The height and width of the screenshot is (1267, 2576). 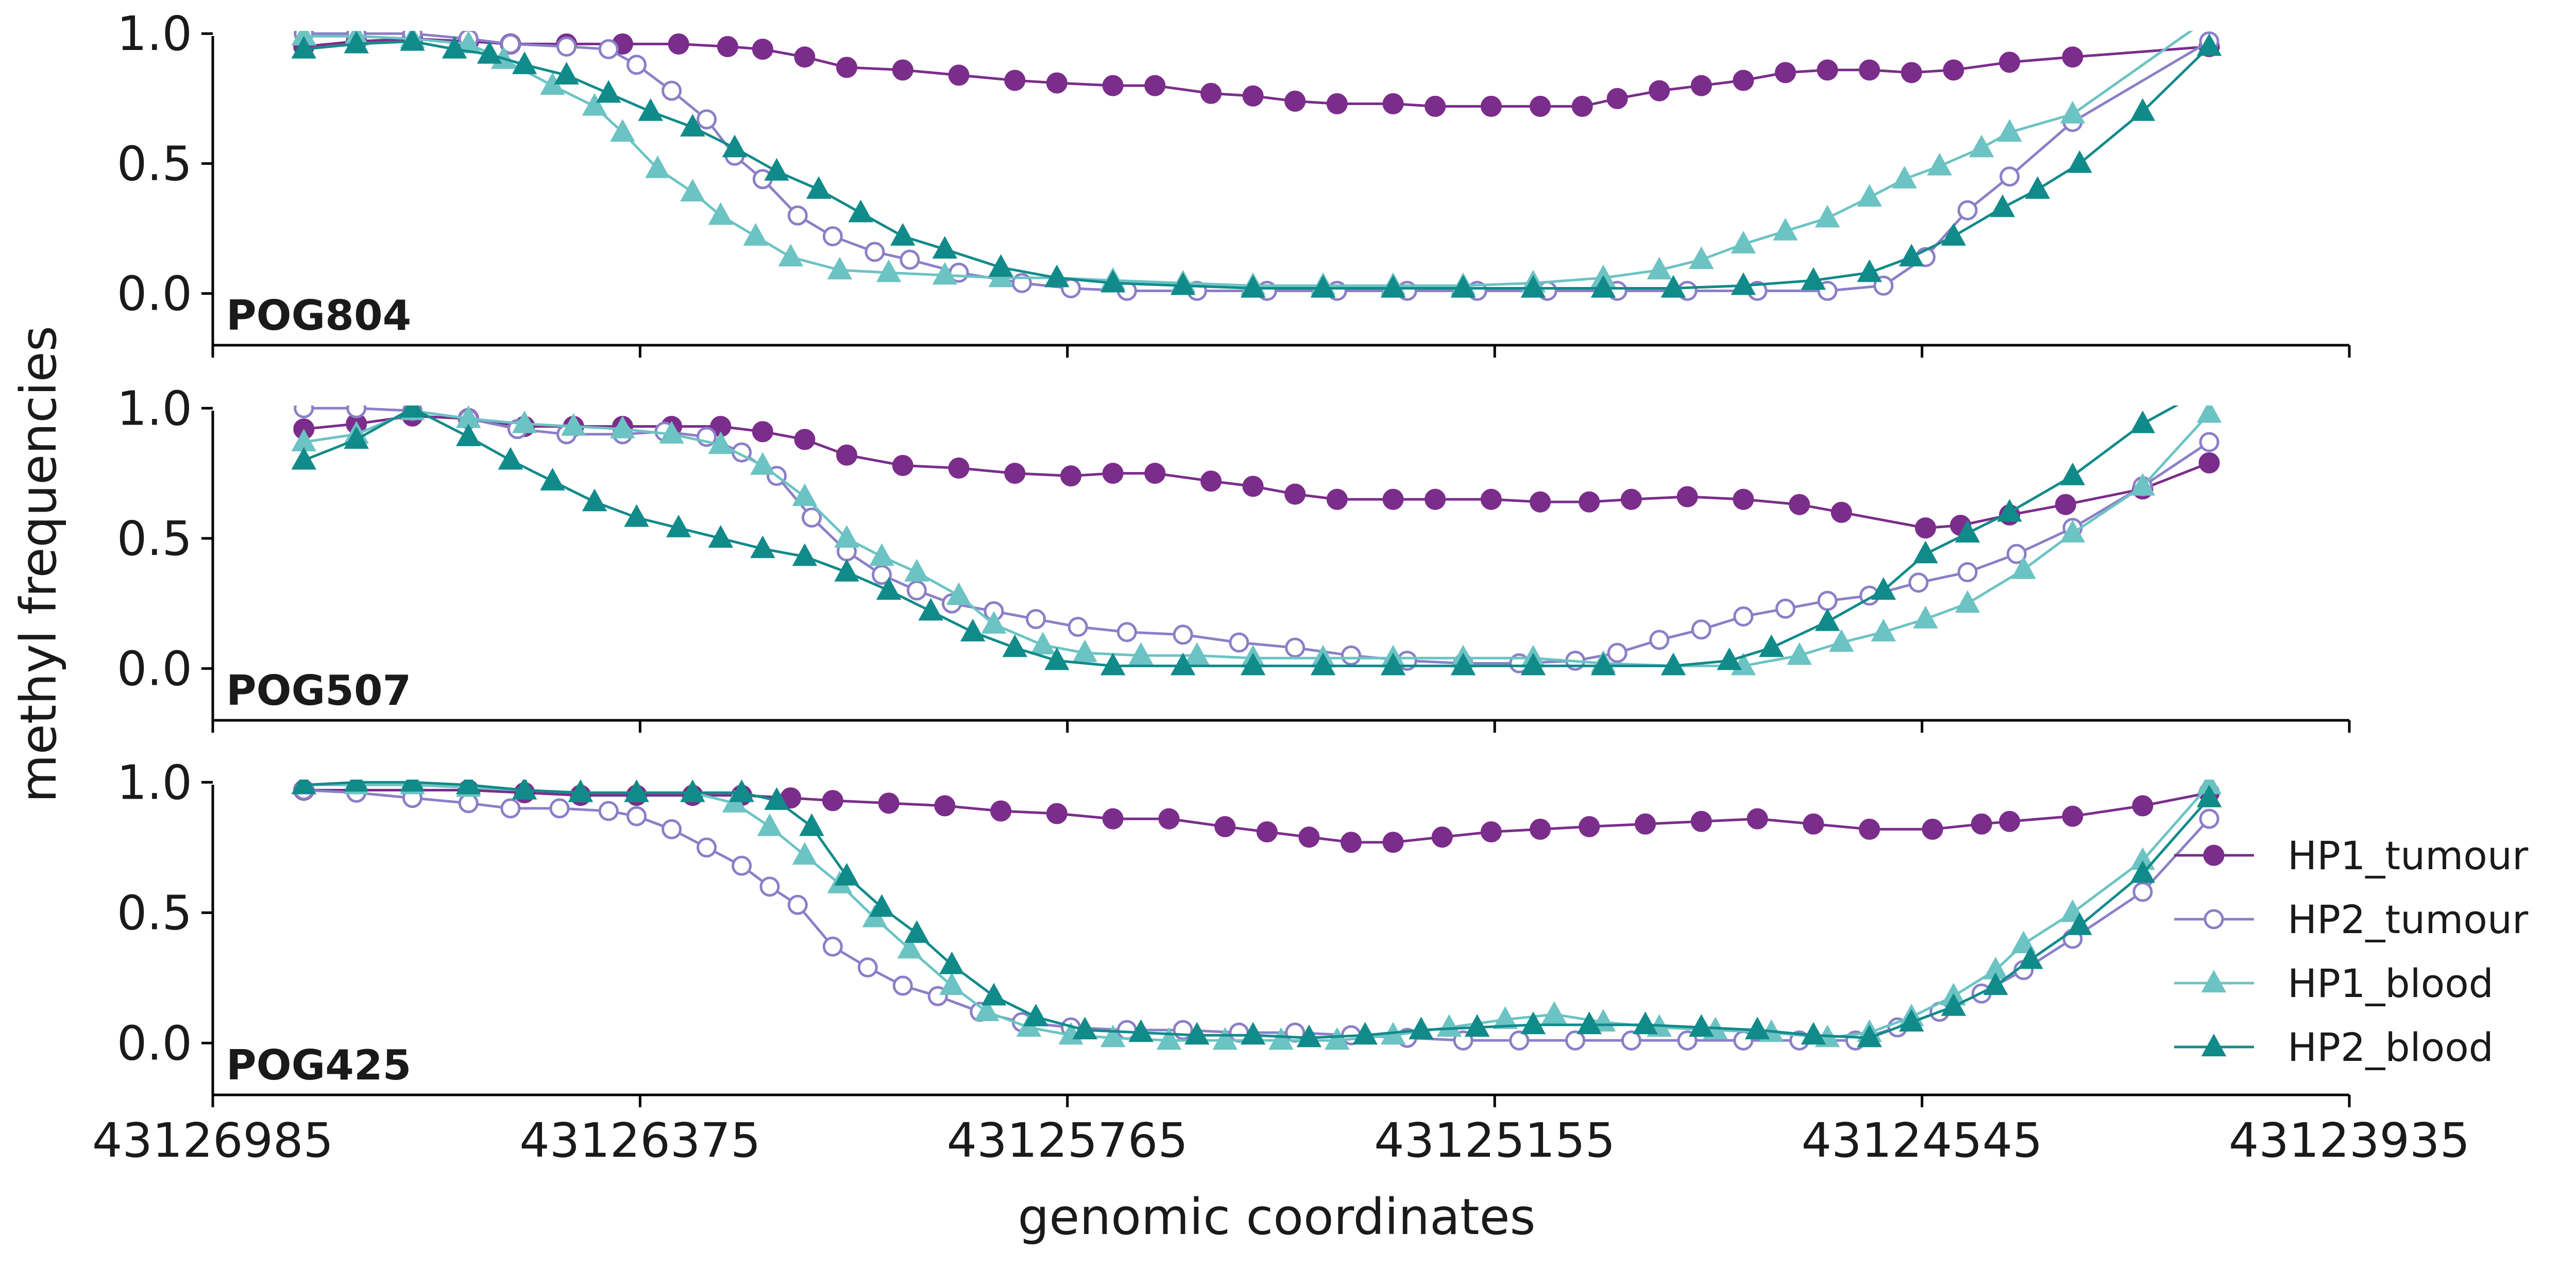 I want to click on y-axis-title: methyl frequencies, so click(x=38, y=564).